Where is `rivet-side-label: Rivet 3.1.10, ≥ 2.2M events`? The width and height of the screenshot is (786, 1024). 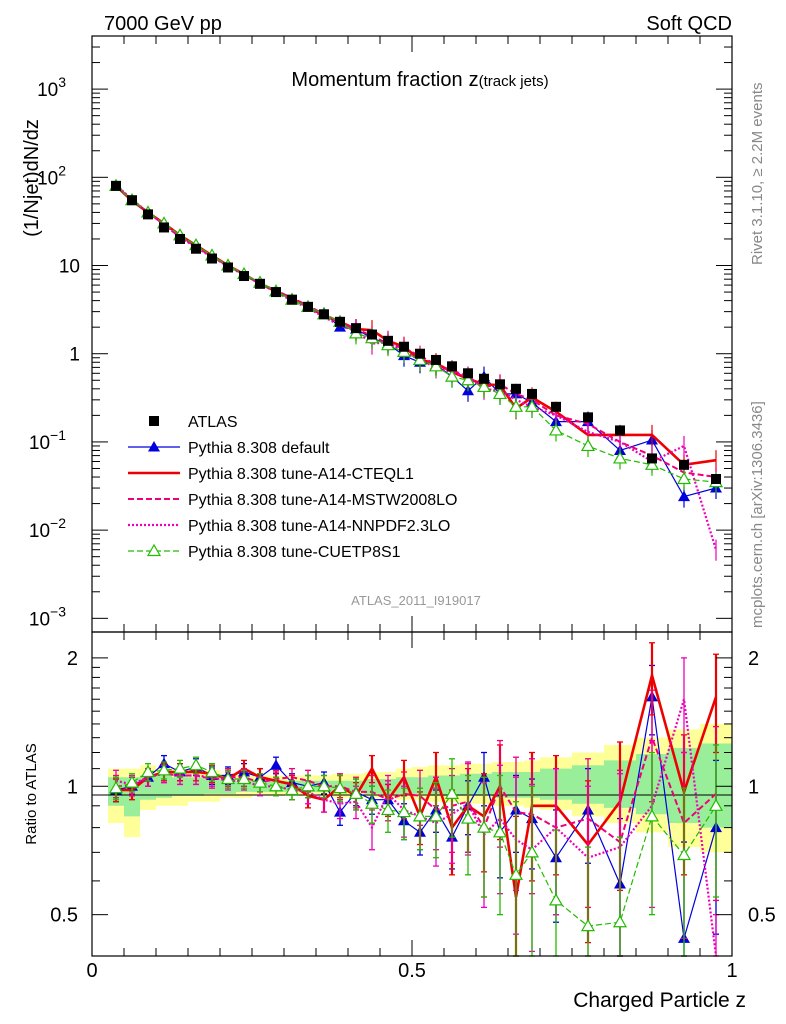
rivet-side-label: Rivet 3.1.10, ≥ 2.2M events is located at coordinates (757, 174).